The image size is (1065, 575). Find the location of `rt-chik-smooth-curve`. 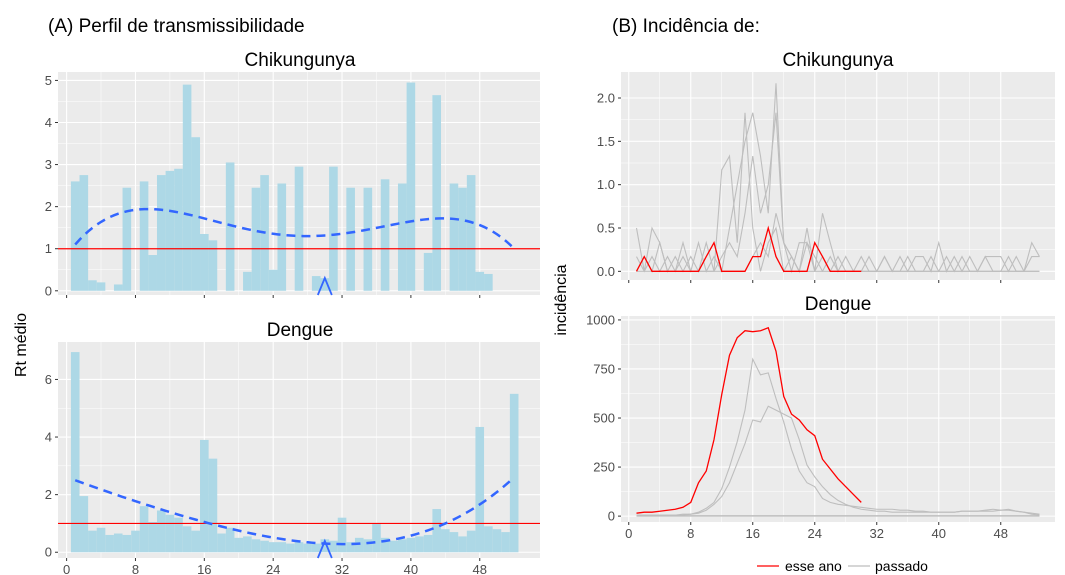

rt-chik-smooth-curve is located at coordinates (295, 228).